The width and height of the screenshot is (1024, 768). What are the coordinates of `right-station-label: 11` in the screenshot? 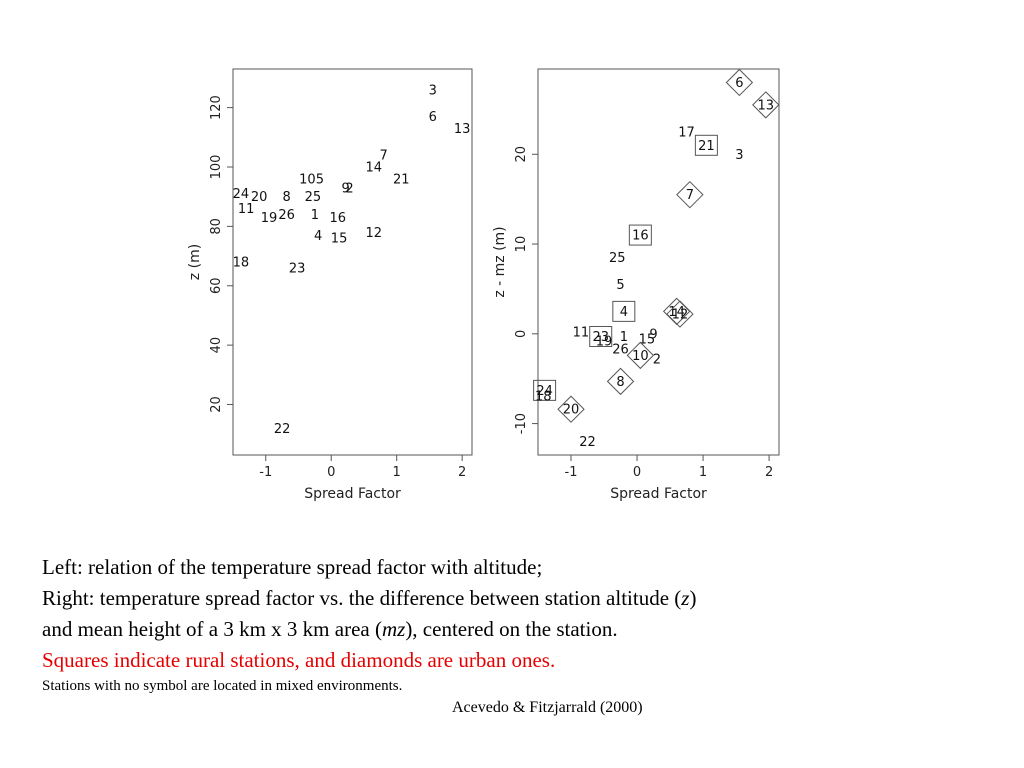 It's located at (581, 333).